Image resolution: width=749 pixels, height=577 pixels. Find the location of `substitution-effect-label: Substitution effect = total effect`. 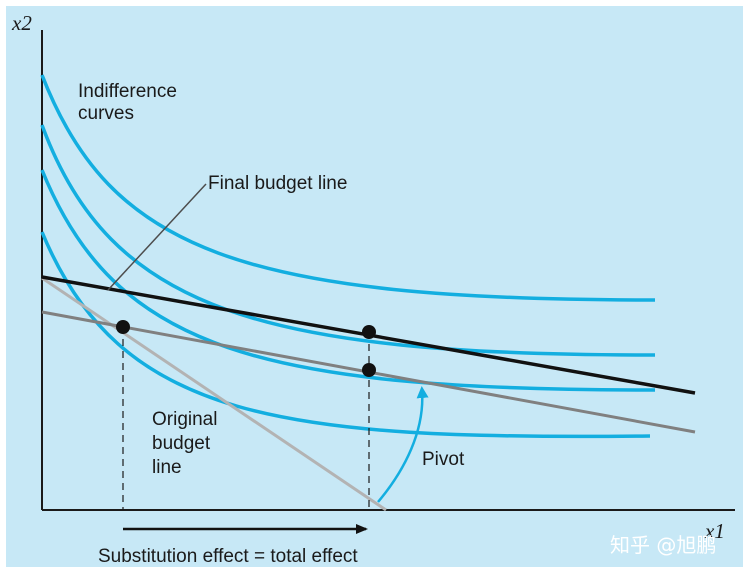

substitution-effect-label: Substitution effect = total effect is located at coordinates (228, 556).